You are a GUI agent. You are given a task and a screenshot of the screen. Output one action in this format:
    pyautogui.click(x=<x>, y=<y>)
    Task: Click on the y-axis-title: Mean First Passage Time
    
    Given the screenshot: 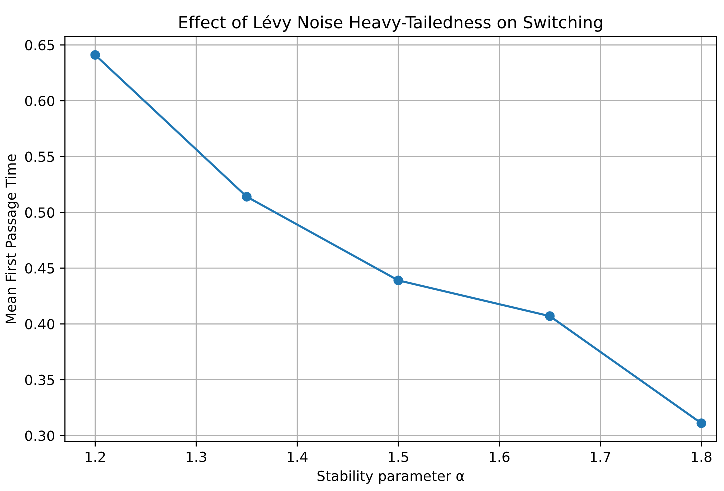 What is the action you would take?
    pyautogui.click(x=12, y=239)
    